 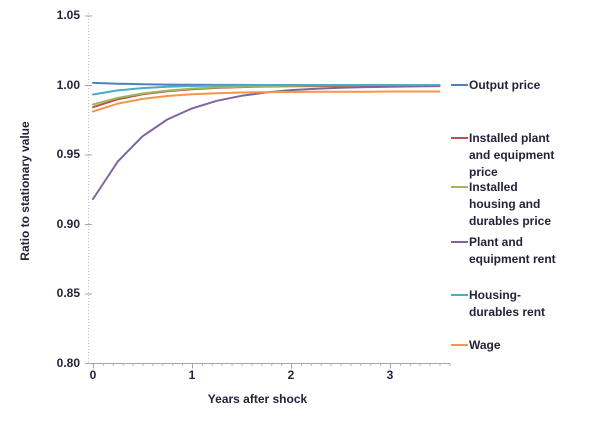 I want to click on y-tick-label: 0.90, so click(x=68, y=224).